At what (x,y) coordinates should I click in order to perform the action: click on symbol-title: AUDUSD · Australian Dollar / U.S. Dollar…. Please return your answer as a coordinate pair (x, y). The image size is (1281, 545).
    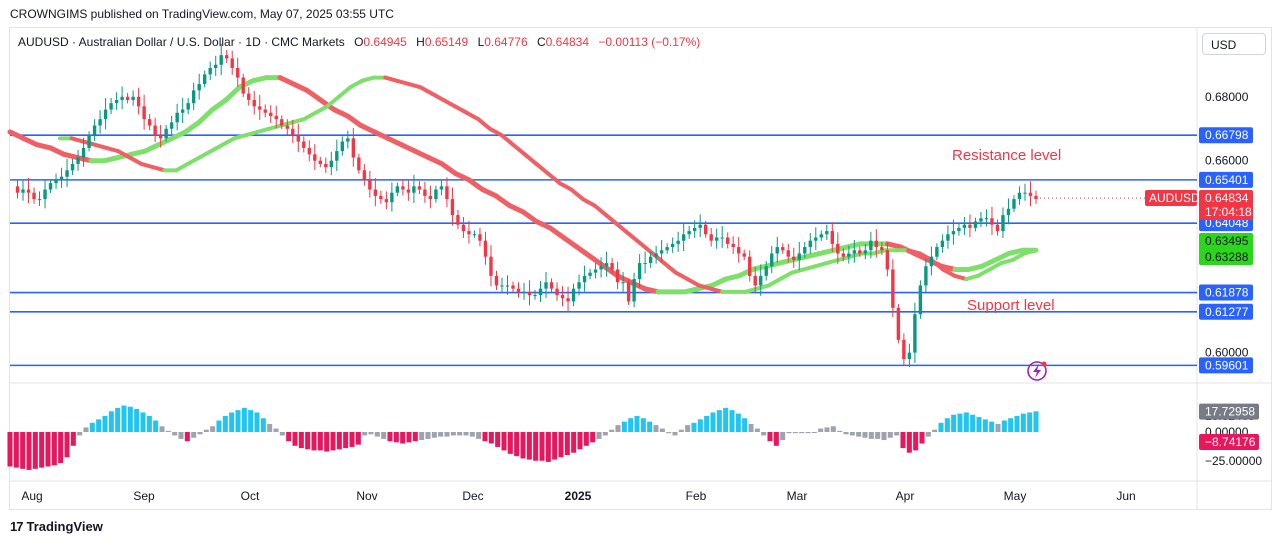
    Looking at the image, I should click on (181, 42).